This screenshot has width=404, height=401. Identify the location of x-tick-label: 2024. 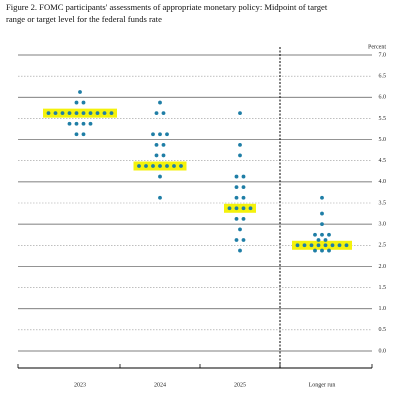
(160, 385).